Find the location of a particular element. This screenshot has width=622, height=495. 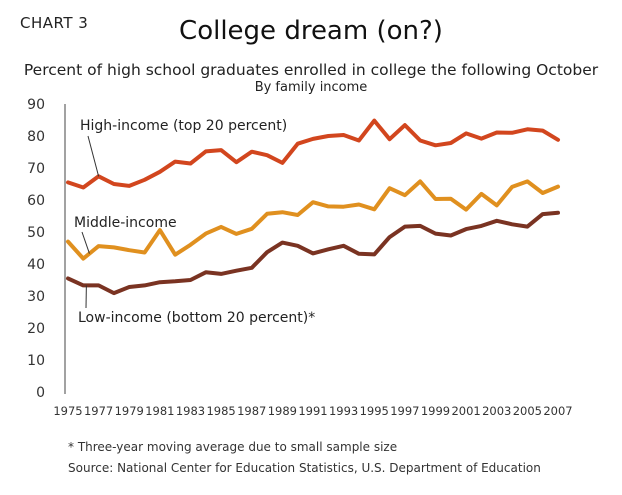

y-tick-label: 50 is located at coordinates (36, 233).